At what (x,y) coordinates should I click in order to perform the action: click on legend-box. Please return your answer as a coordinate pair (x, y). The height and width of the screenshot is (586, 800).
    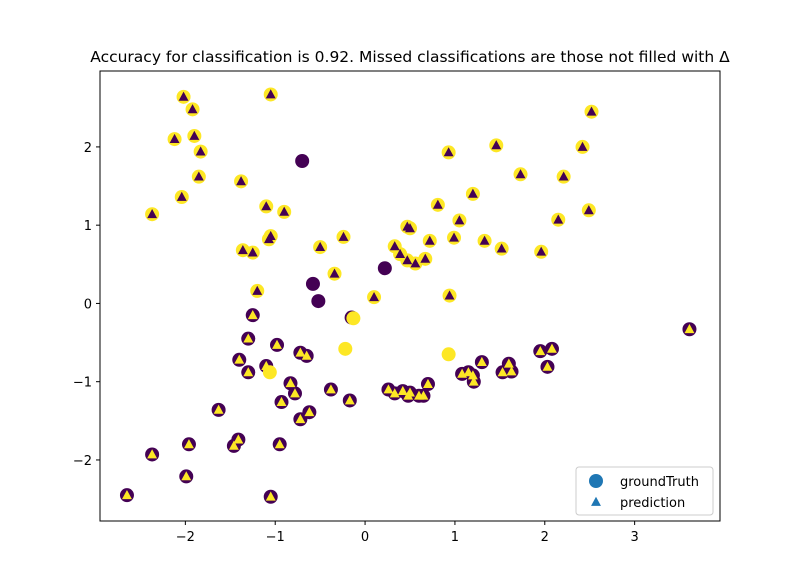
    Looking at the image, I should click on (644, 491).